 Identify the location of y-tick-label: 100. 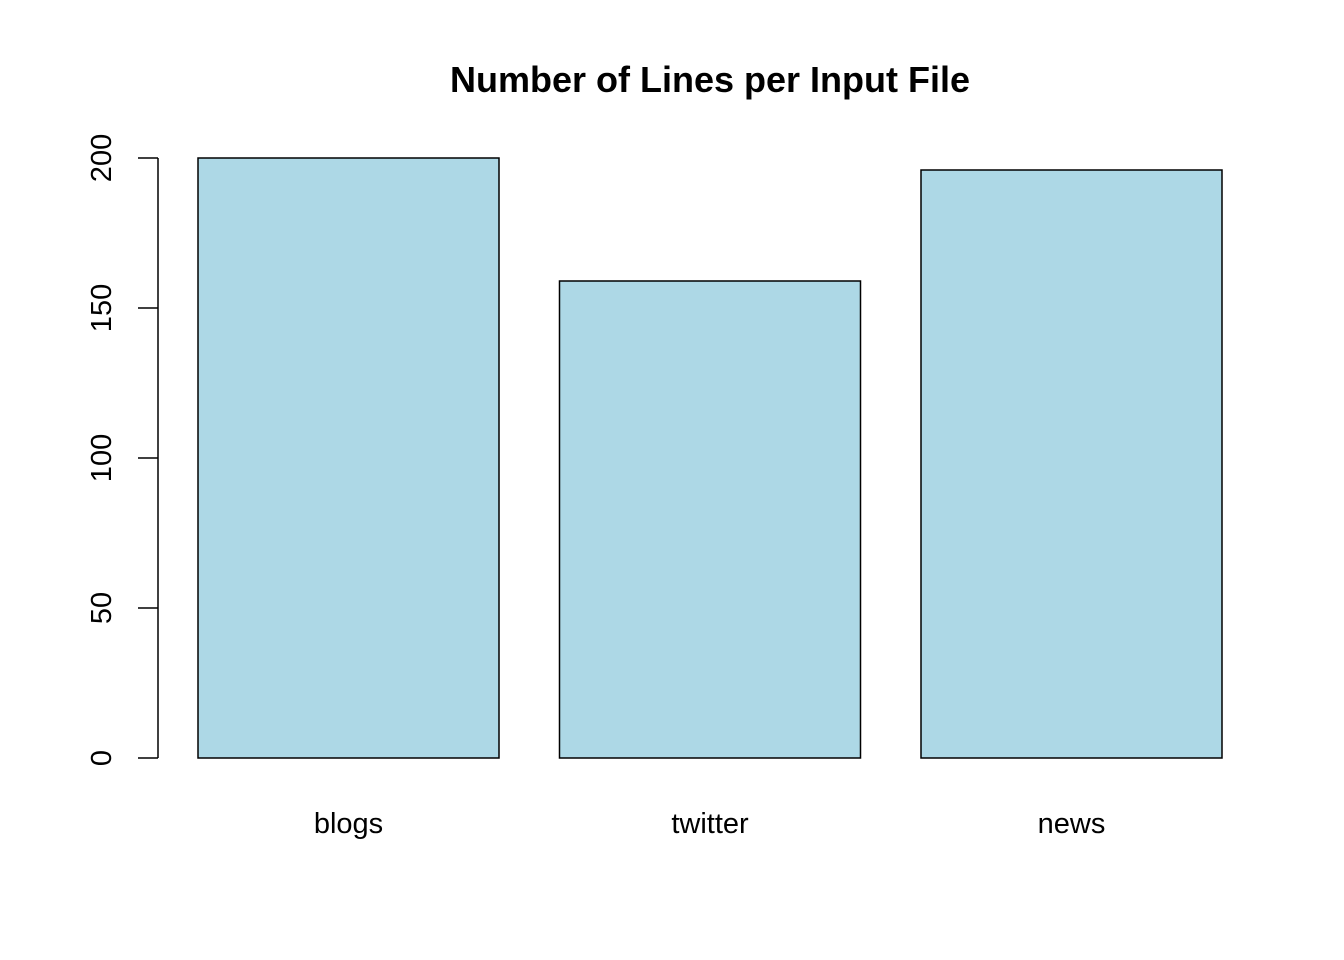
(102, 458).